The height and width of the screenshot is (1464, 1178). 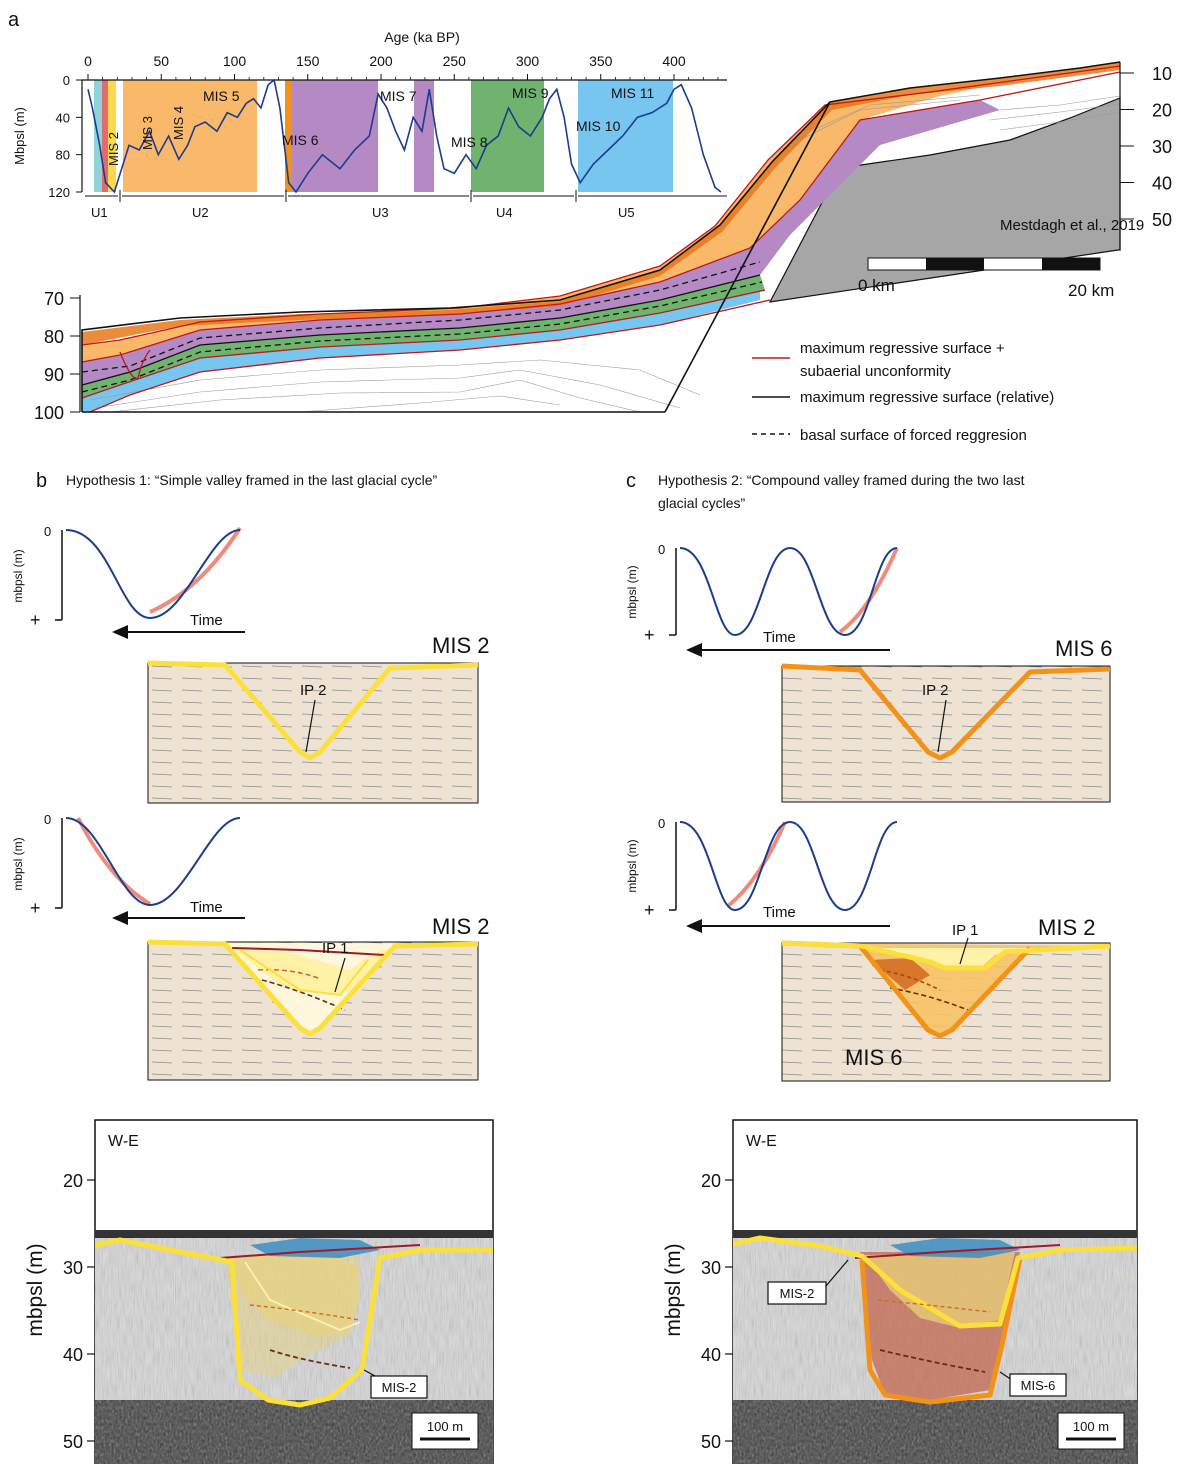 What do you see at coordinates (381, 61) in the screenshot?
I see `age-tick-label: 200` at bounding box center [381, 61].